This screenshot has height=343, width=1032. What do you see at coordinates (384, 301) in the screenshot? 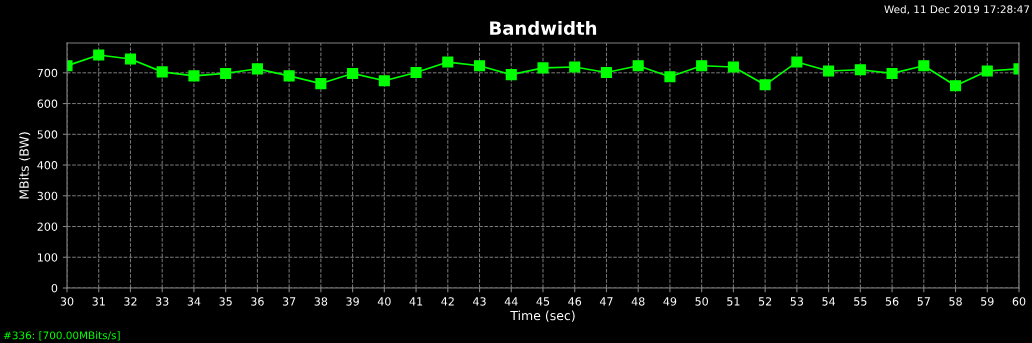
I see `x-tick-label: 40` at bounding box center [384, 301].